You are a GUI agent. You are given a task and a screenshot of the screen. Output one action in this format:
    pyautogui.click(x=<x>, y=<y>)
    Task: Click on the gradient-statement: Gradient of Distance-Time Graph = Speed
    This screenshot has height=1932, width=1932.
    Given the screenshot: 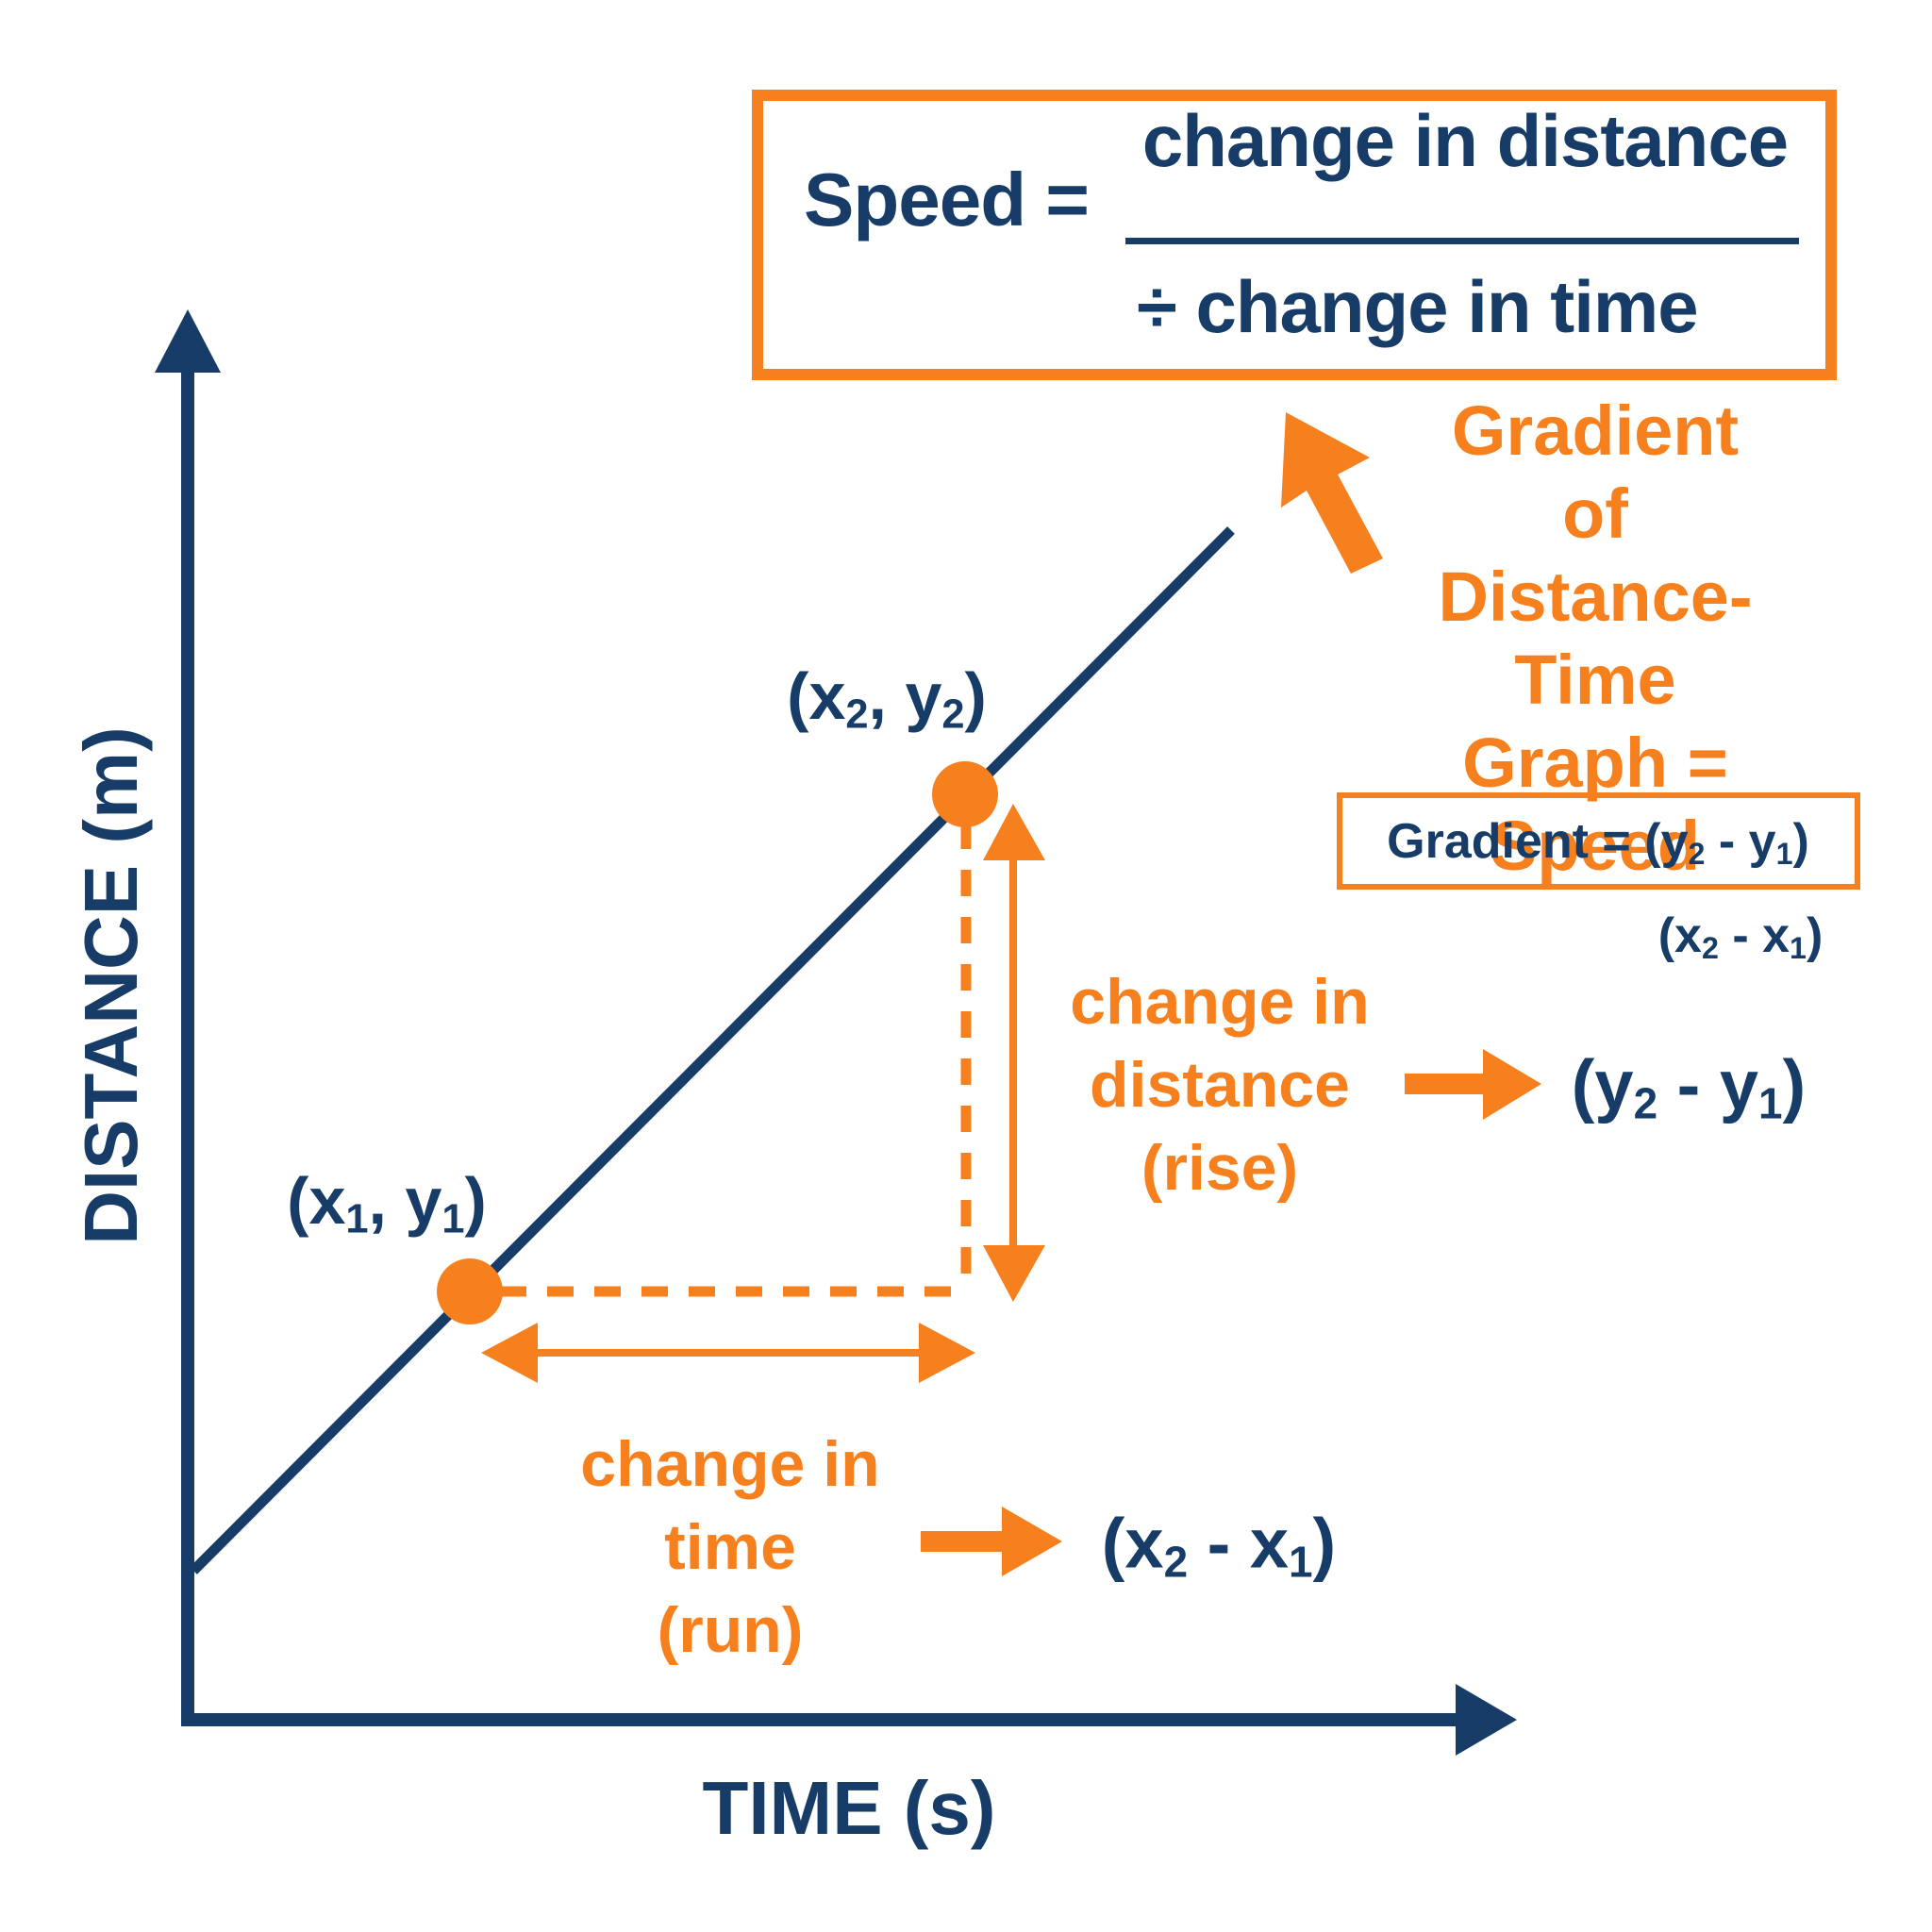 What is the action you would take?
    pyautogui.click(x=1596, y=639)
    